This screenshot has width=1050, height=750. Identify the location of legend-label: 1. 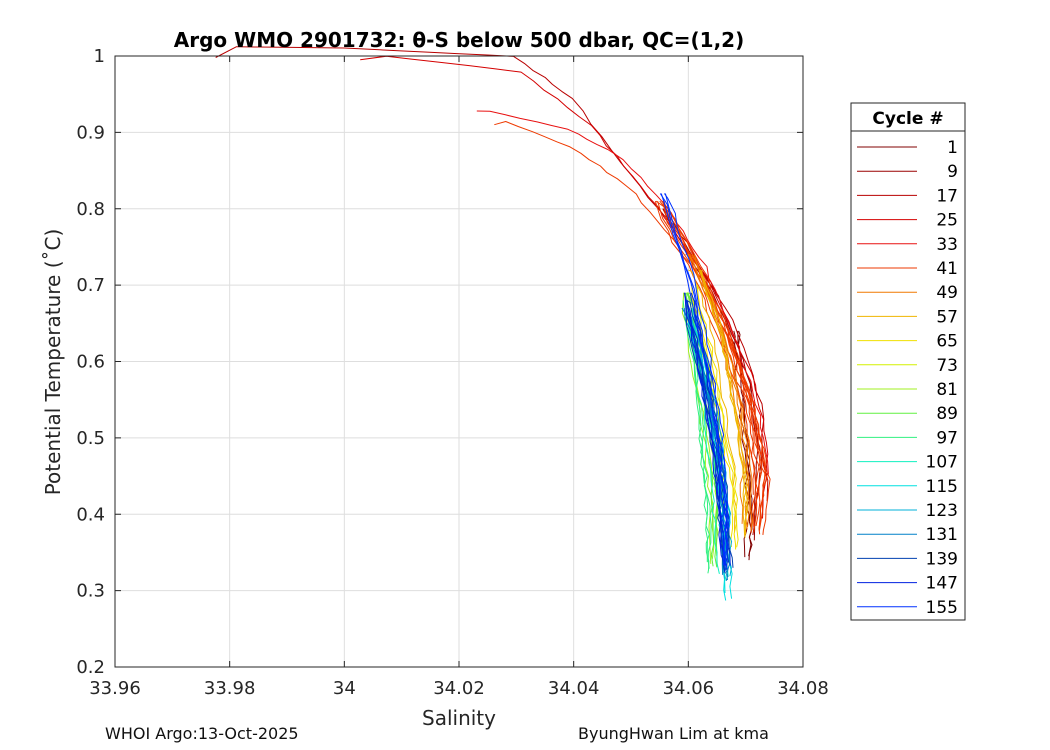
(952, 148).